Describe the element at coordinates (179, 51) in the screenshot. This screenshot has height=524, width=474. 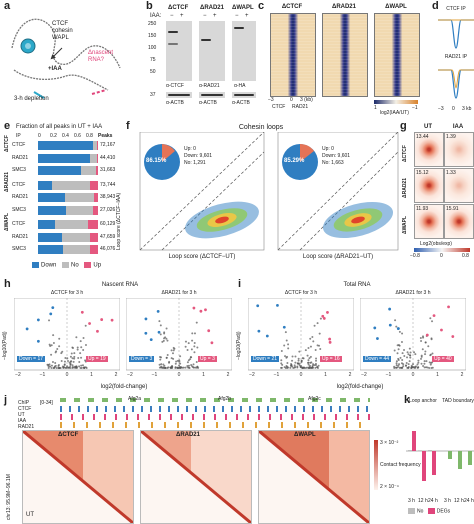
I see `blot-ctcf` at that location.